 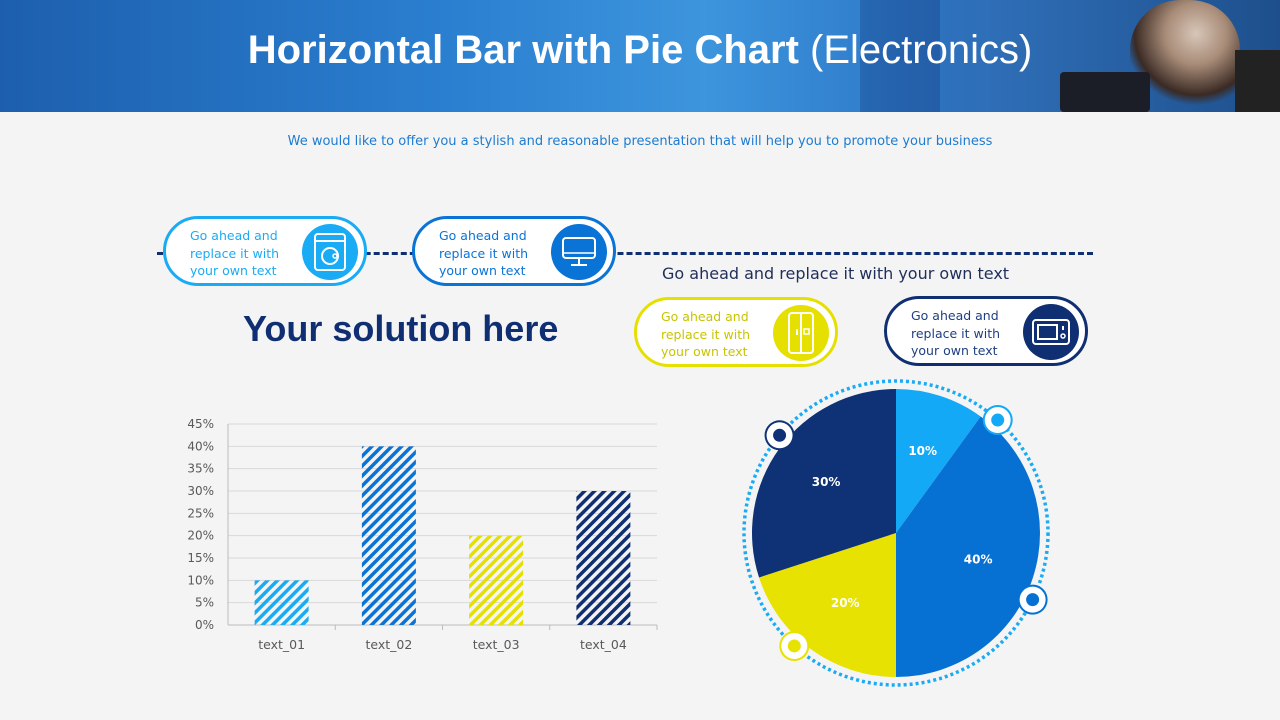 I want to click on x-tick-label: text_02, so click(x=388, y=644).